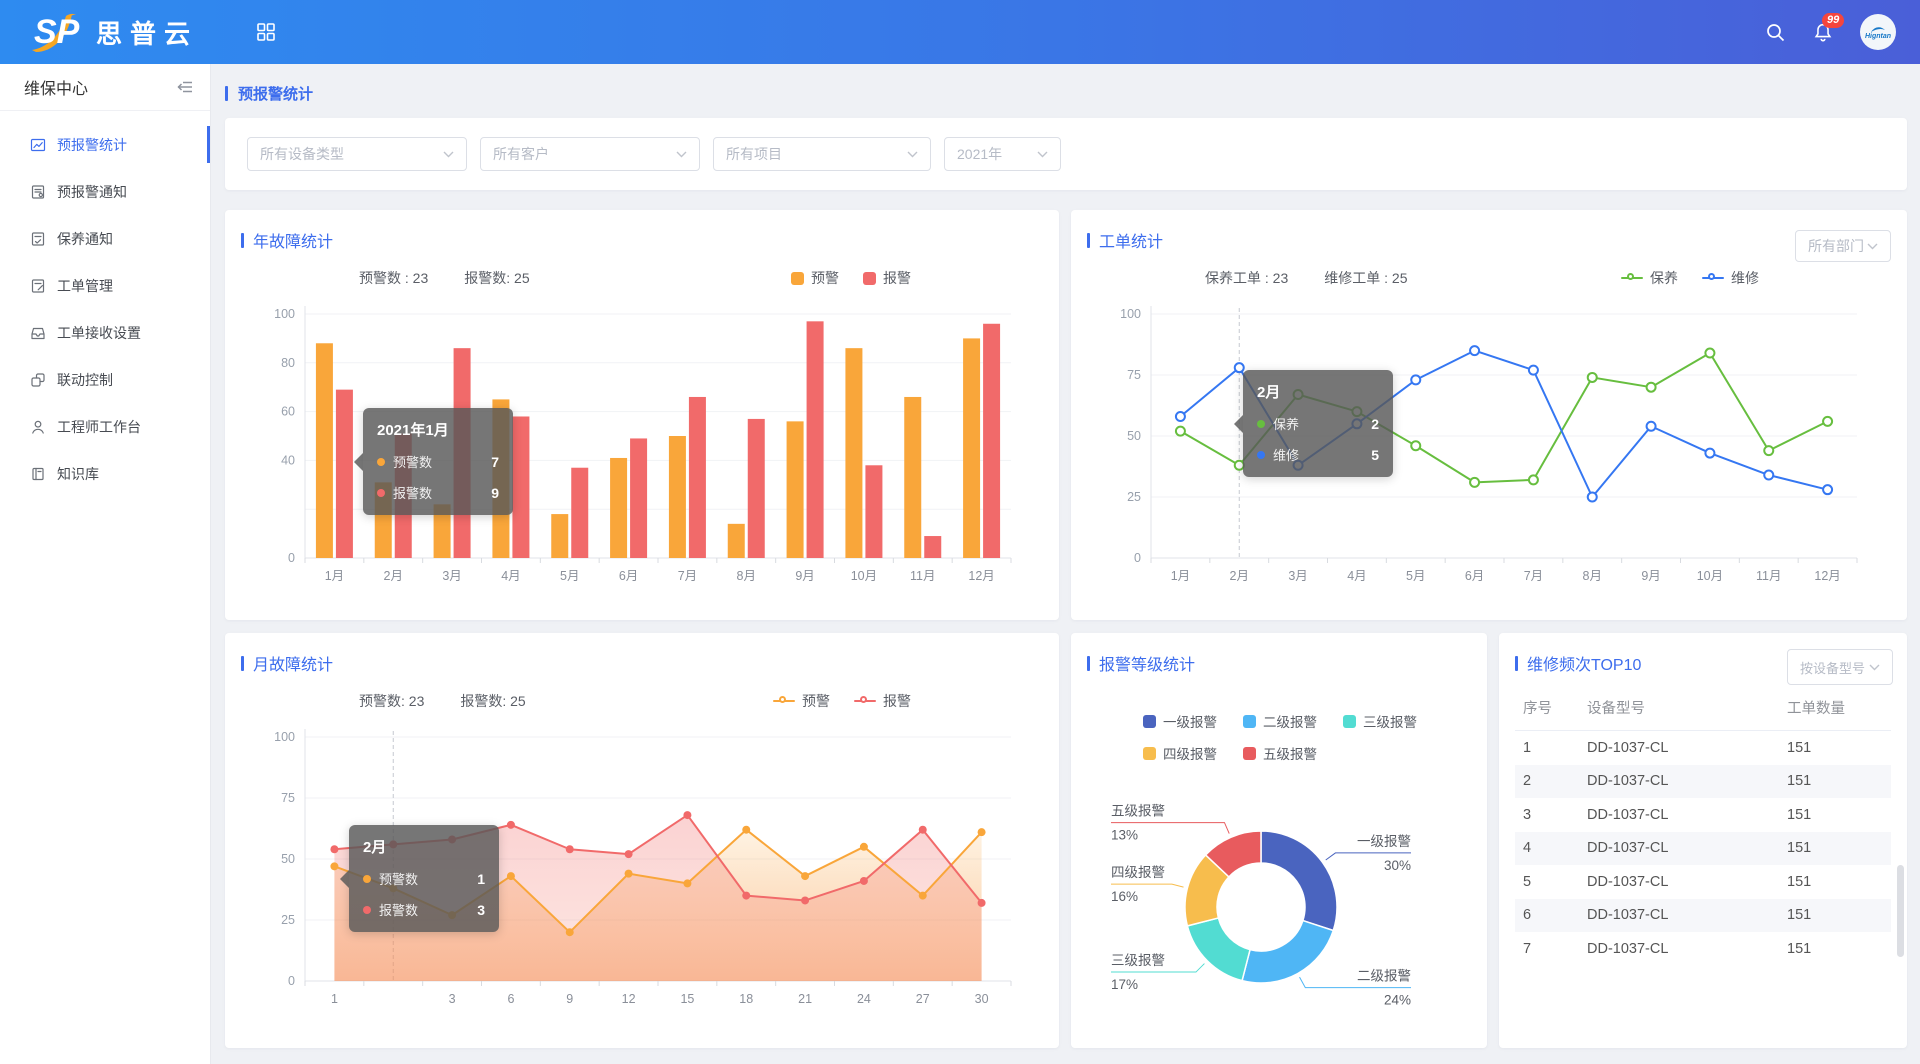 The height and width of the screenshot is (1064, 1920). What do you see at coordinates (293, 665) in the screenshot?
I see `card-title: 月故障统计` at bounding box center [293, 665].